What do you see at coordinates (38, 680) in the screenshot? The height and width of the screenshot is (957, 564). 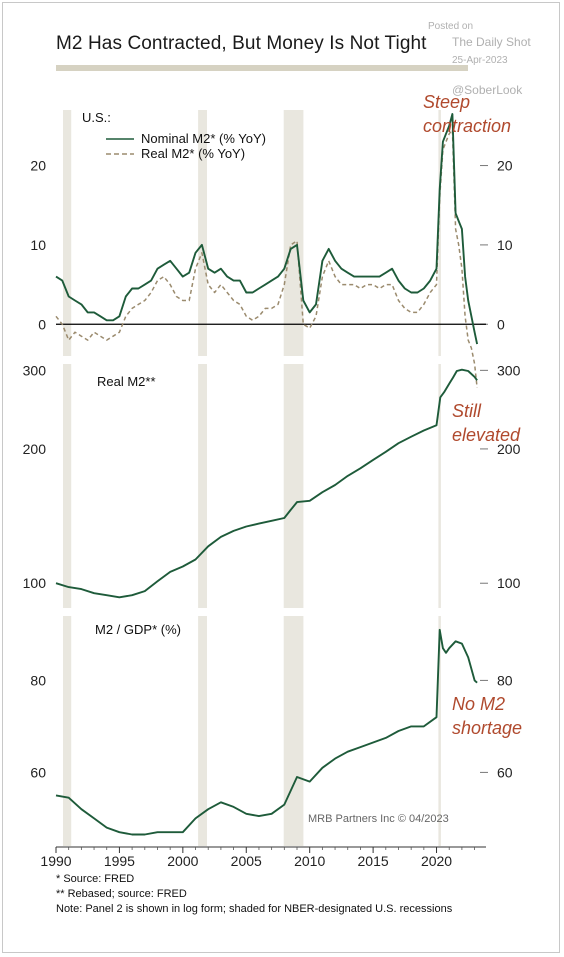 I see `y-tick-label-left: 80` at bounding box center [38, 680].